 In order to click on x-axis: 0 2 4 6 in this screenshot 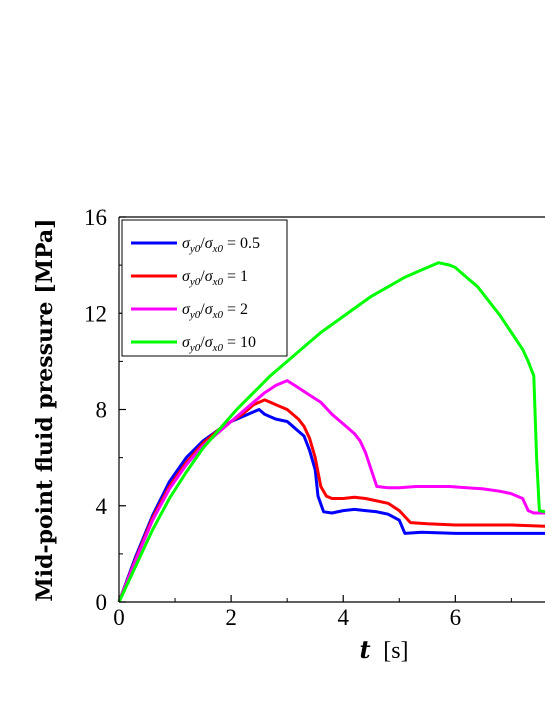, I will do `click(329, 612)`.